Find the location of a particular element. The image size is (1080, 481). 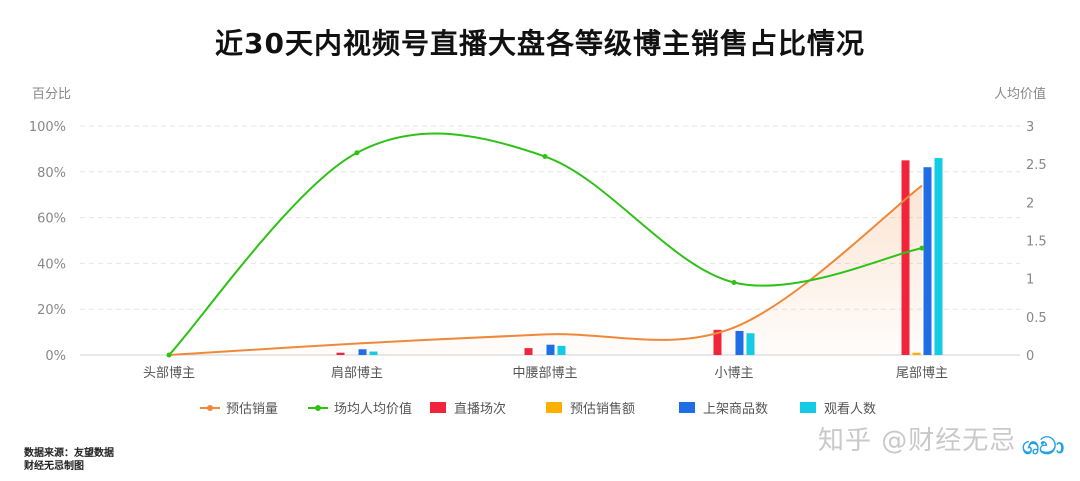

category-label: 肩部博主 is located at coordinates (357, 373).